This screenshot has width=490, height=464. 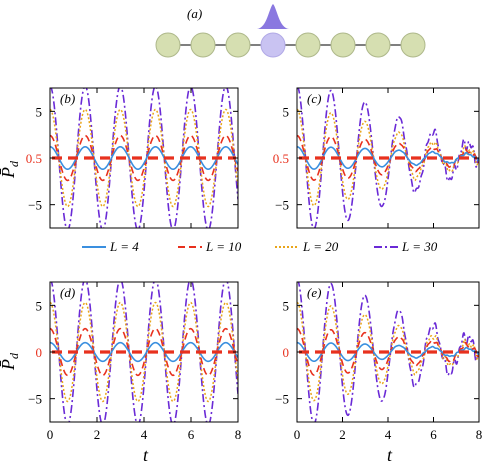 What do you see at coordinates (67, 98) in the screenshot?
I see `panel-label: (b)` at bounding box center [67, 98].